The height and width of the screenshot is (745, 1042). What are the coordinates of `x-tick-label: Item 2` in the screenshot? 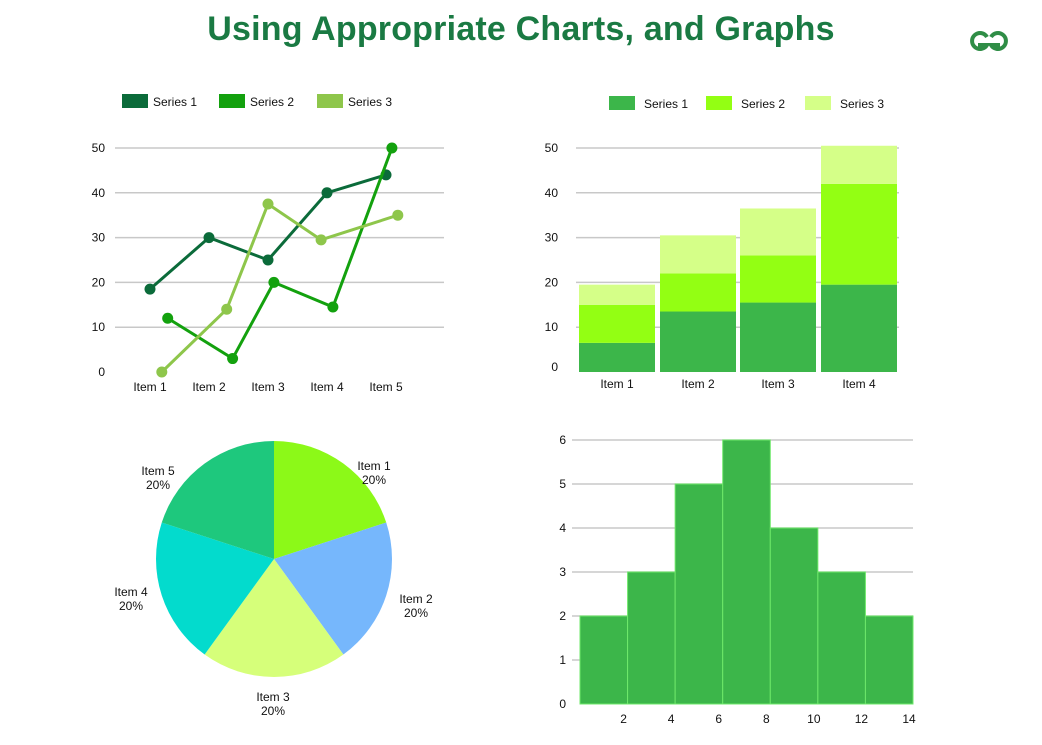 It's located at (698, 384).